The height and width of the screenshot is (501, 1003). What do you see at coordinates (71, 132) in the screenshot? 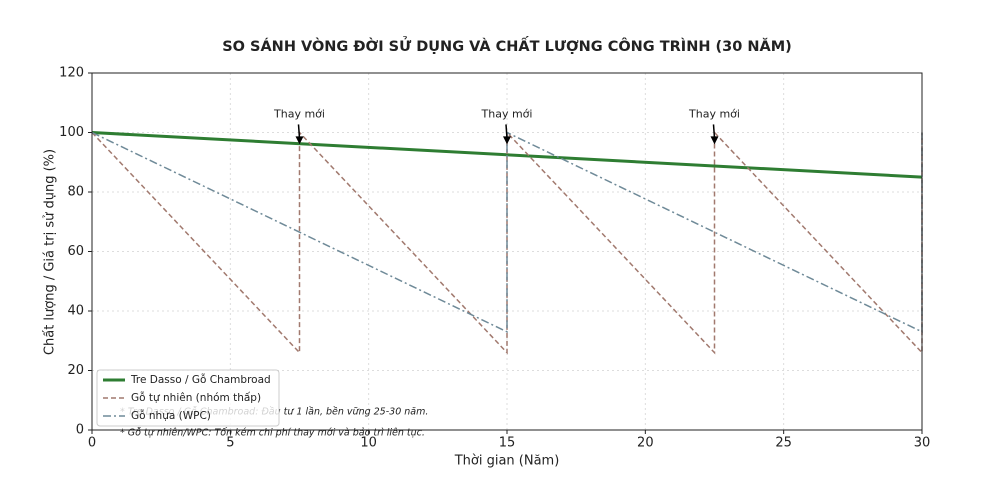
I see `y-tick-label: 100` at bounding box center [71, 132].